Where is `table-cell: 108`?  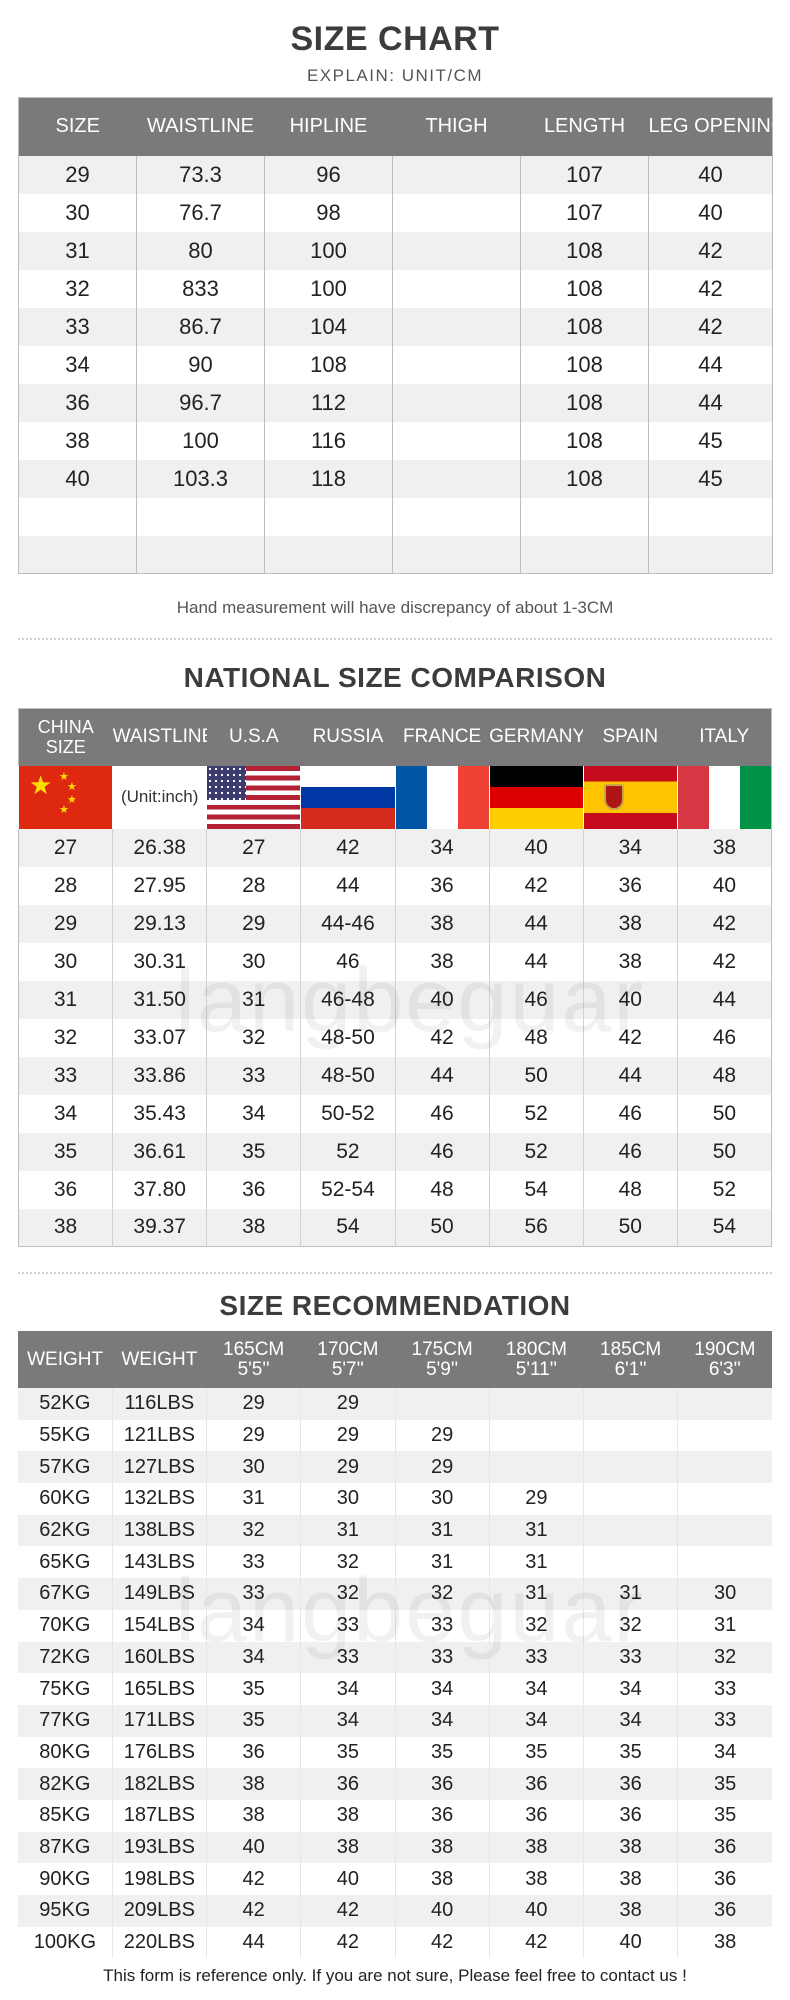
table-cell: 108 is located at coordinates (584, 364).